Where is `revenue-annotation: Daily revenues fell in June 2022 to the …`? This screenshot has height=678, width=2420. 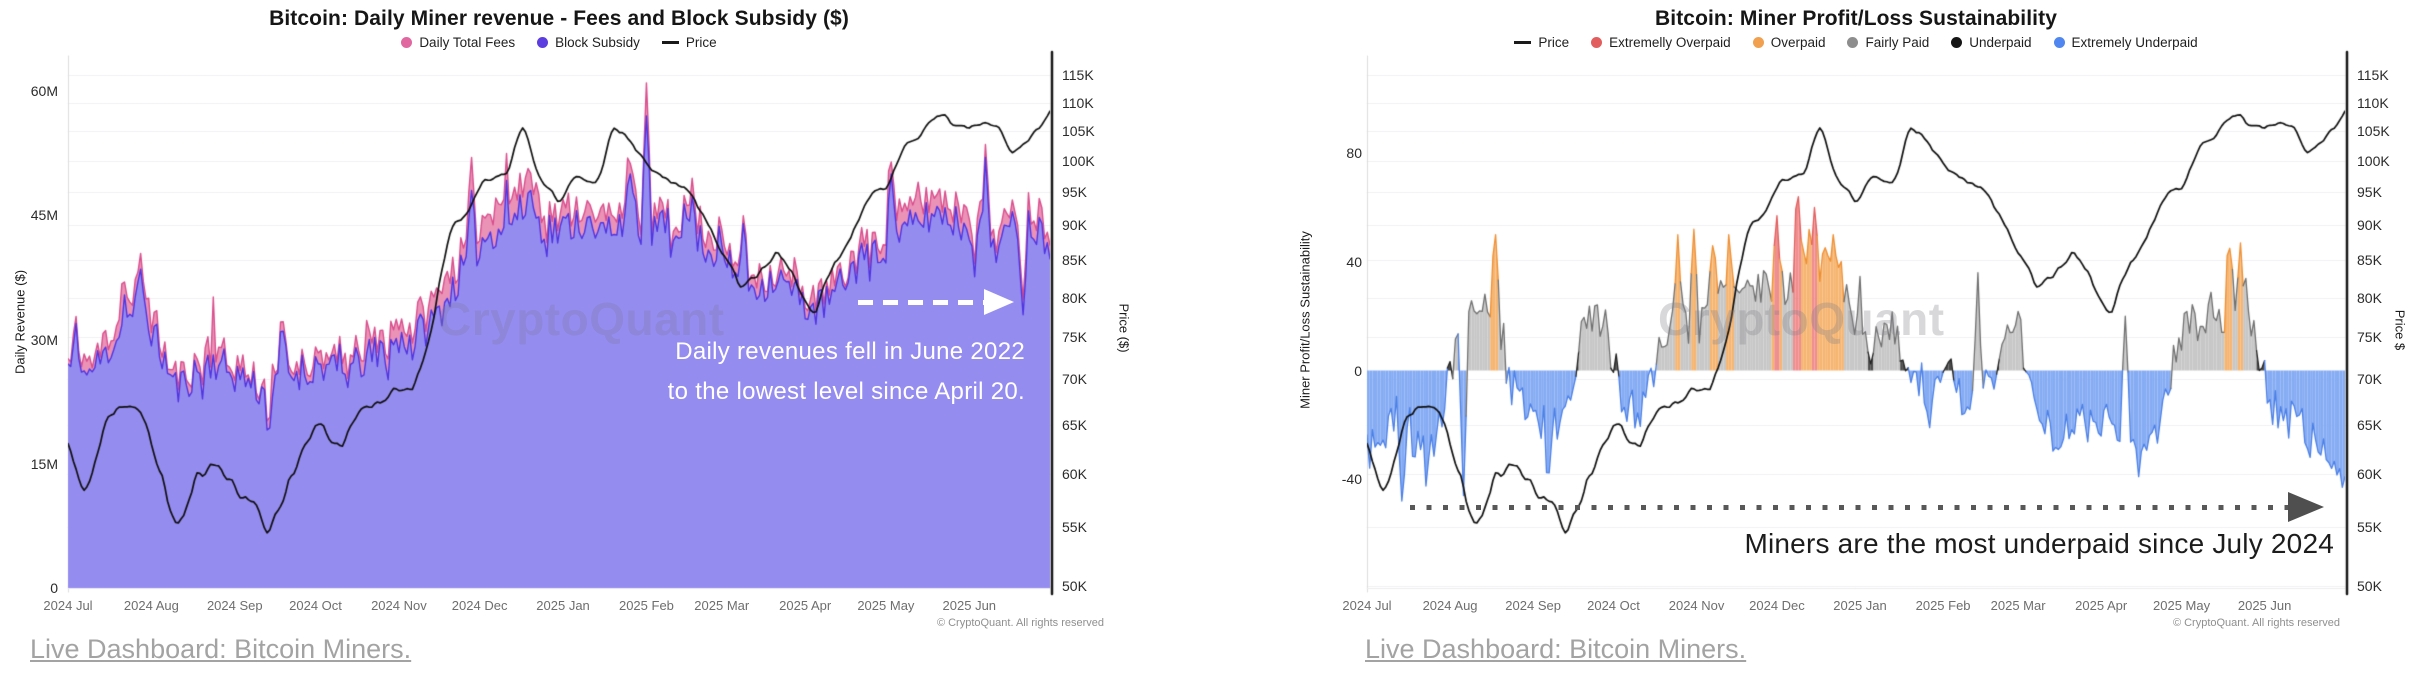 revenue-annotation: Daily revenues fell in June 2022 to the … is located at coordinates (846, 372).